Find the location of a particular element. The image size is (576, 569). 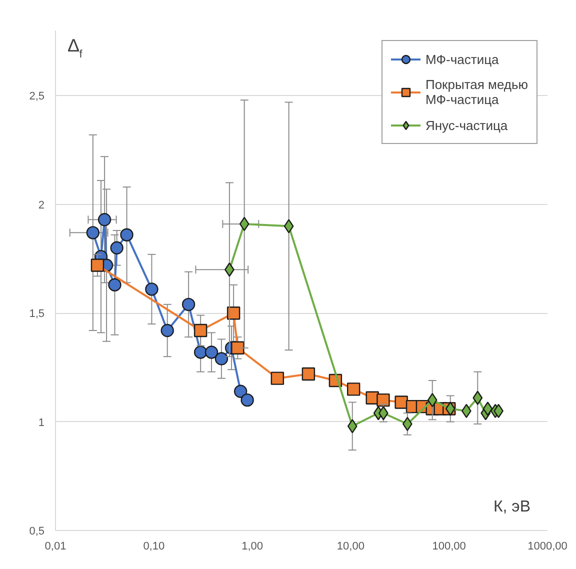

legend-label: Янус-частица is located at coordinates (466, 125).